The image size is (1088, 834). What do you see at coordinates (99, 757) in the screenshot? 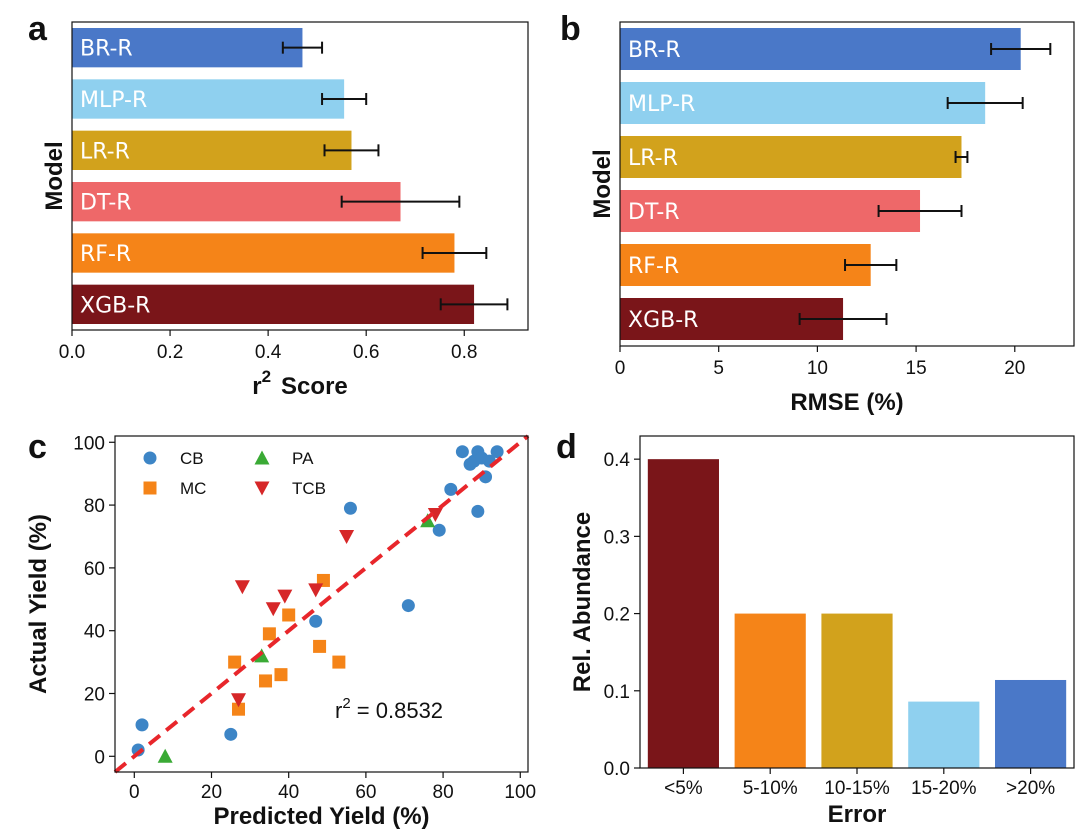
I see `y-tick-label: 0` at bounding box center [99, 757].